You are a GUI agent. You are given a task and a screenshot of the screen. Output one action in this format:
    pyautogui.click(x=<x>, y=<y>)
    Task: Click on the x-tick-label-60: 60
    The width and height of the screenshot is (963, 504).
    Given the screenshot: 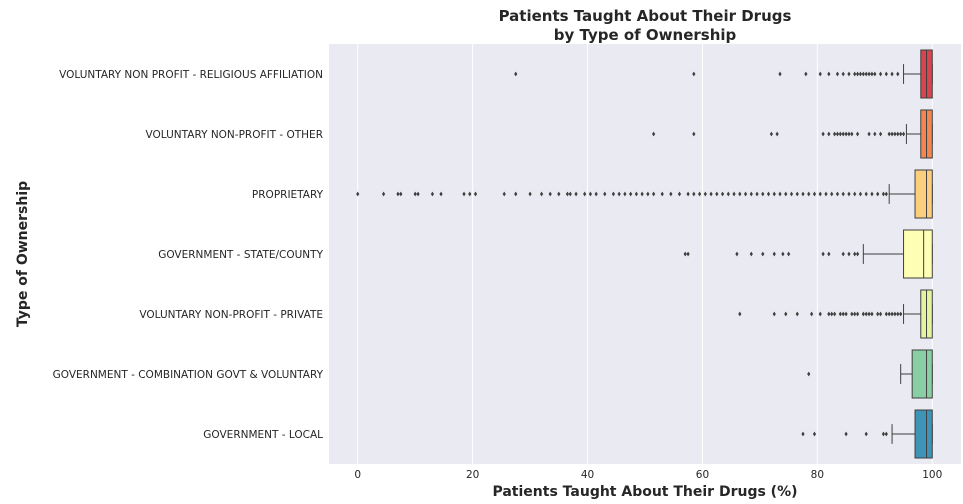 What is the action you would take?
    pyautogui.click(x=702, y=475)
    